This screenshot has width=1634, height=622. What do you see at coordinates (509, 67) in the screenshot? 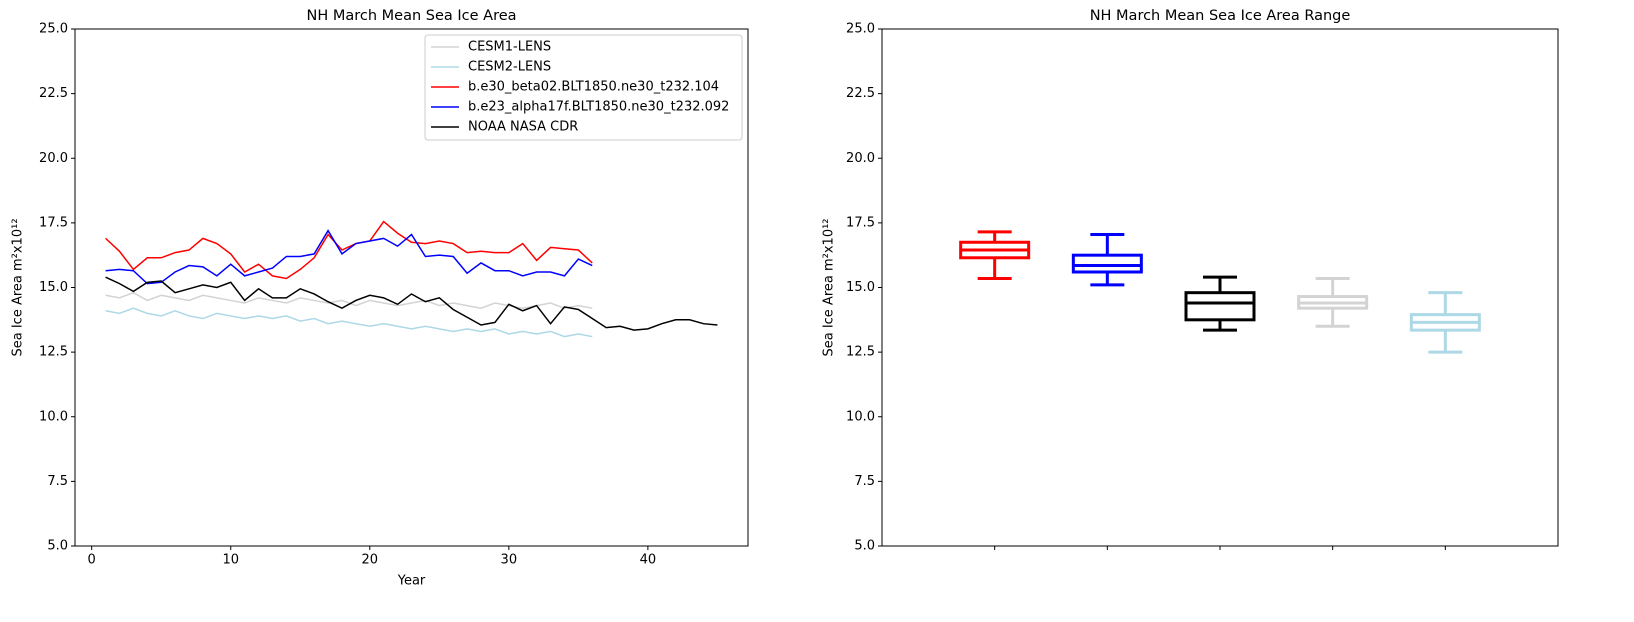
I see `legend-label: CESM2-LENS` at bounding box center [509, 67].